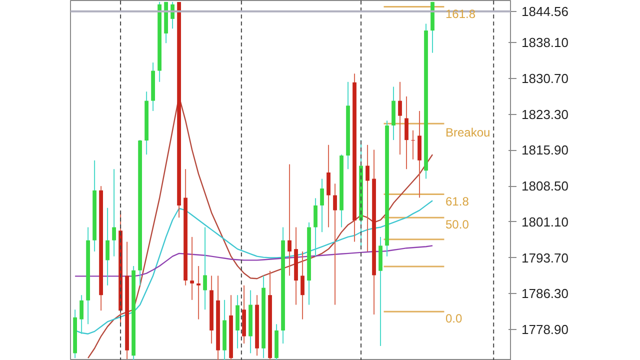 This screenshot has width=640, height=360. I want to click on y-tick-label: 1793.70, so click(545, 258).